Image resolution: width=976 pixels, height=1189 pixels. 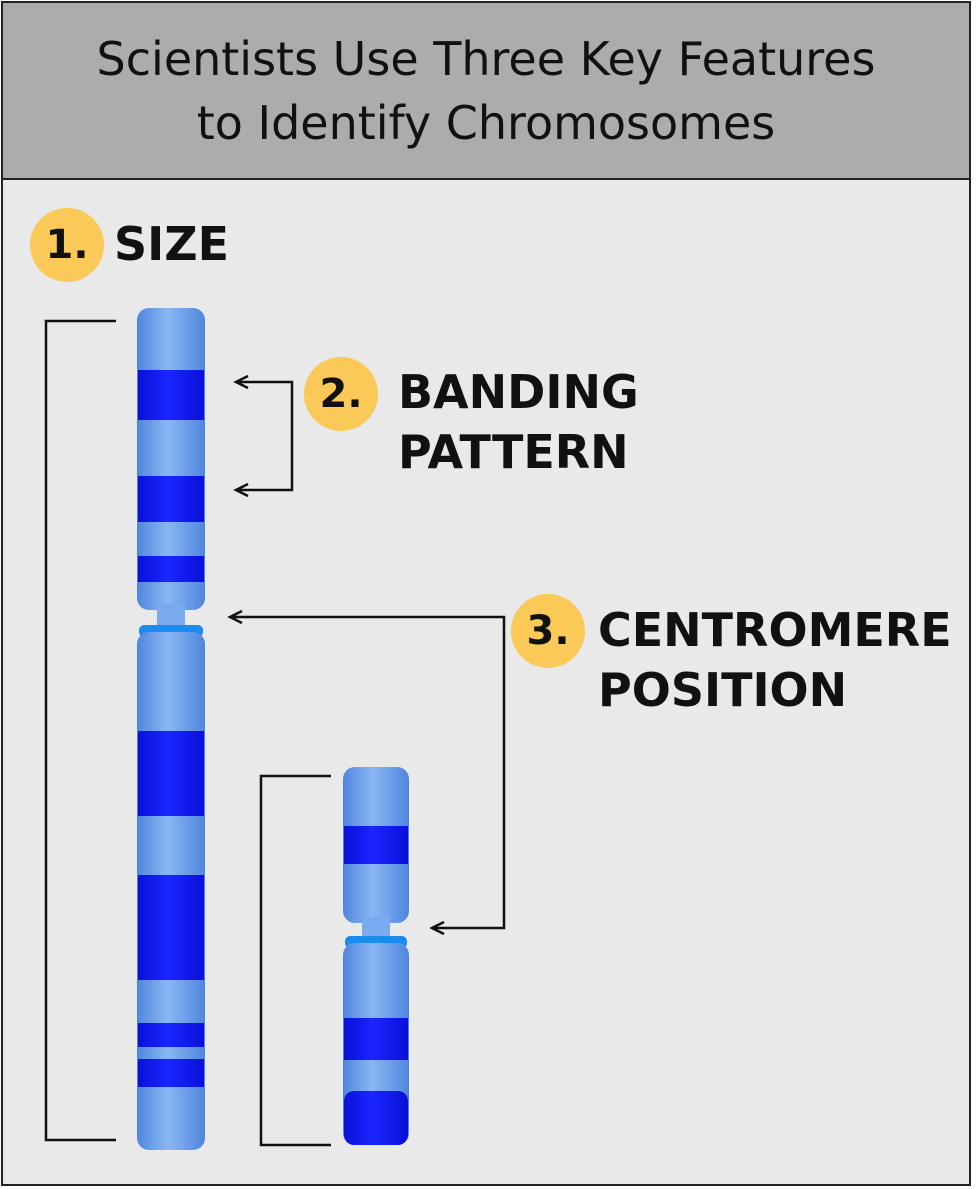 I want to click on feature-3-number: 3., so click(x=548, y=631).